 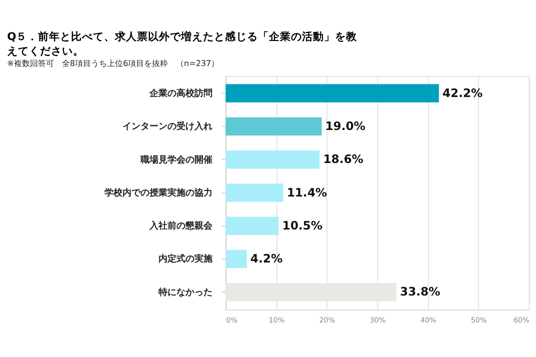 I want to click on text: ※複数回答可 全8項目うち上位6項目を抜粋 （n=237）, so click(x=113, y=63).